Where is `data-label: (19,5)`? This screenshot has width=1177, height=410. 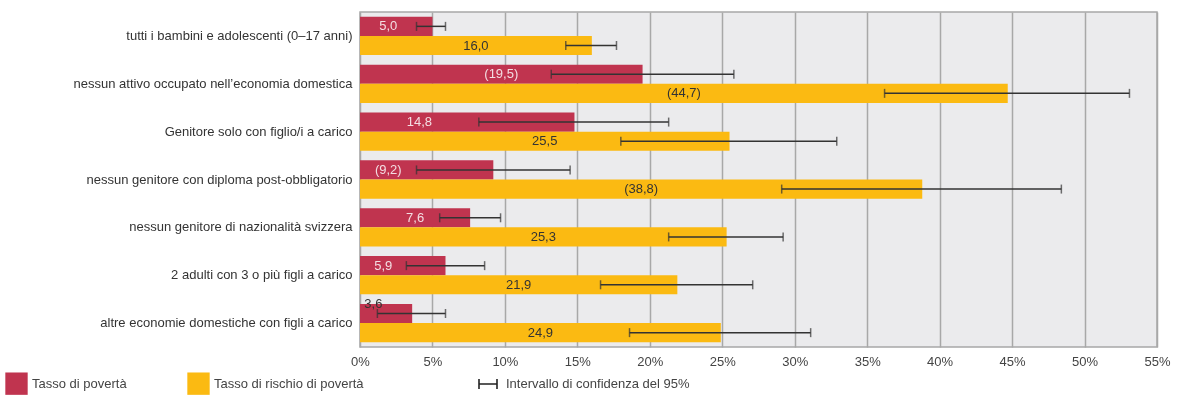 data-label: (19,5) is located at coordinates (501, 74).